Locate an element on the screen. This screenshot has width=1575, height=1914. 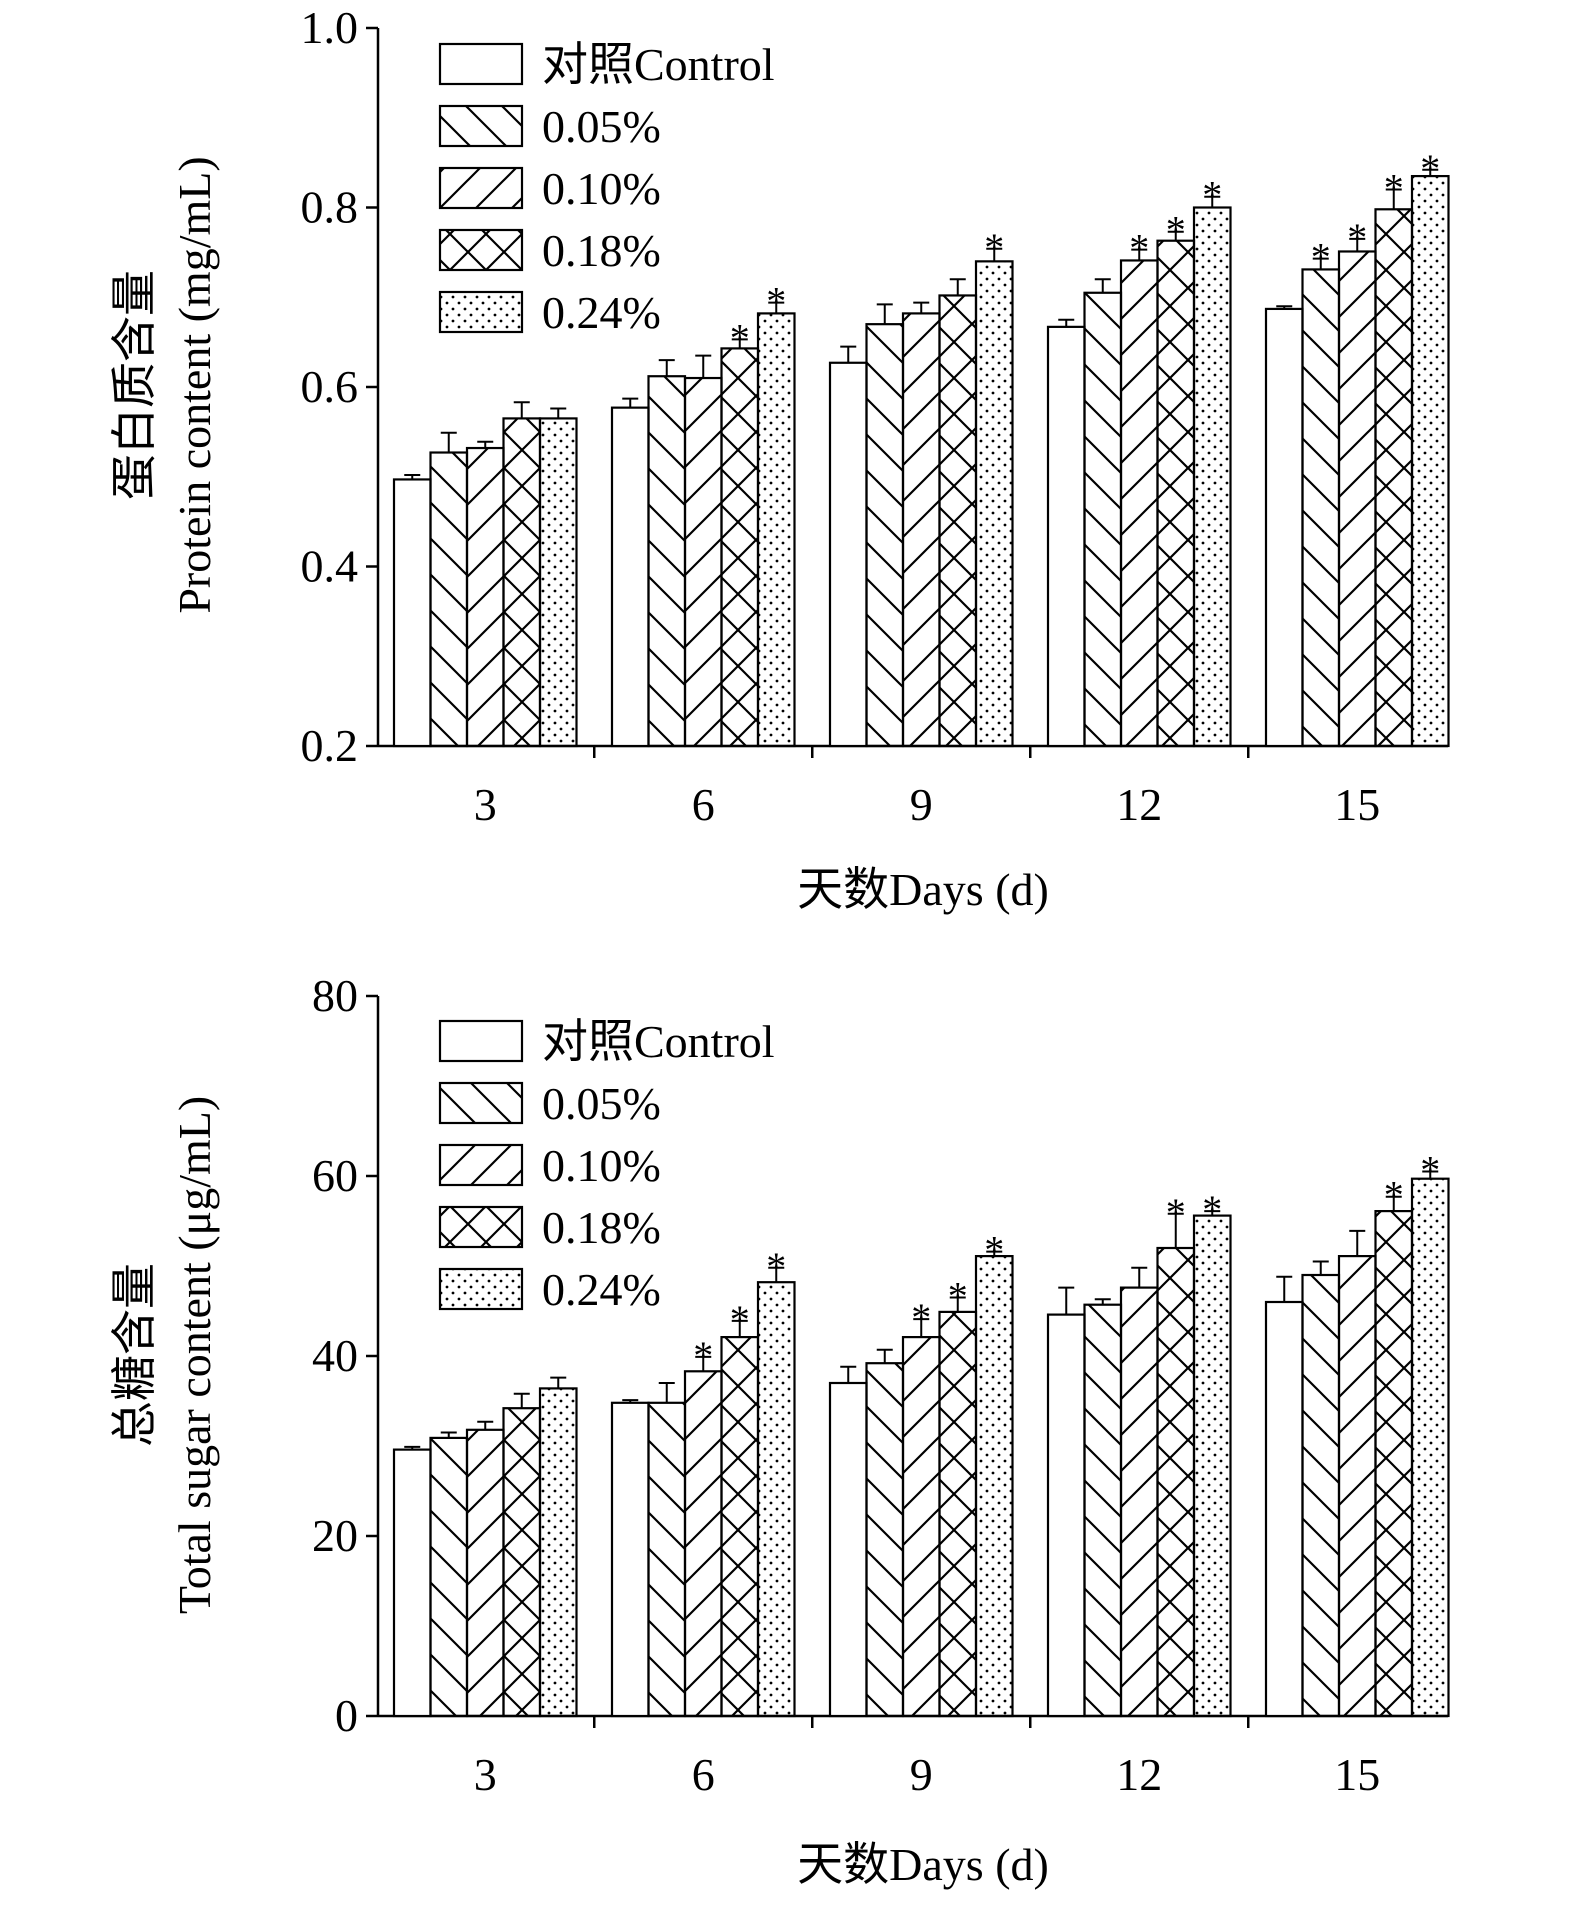
y-tick-label: 40 is located at coordinates (335, 1355).